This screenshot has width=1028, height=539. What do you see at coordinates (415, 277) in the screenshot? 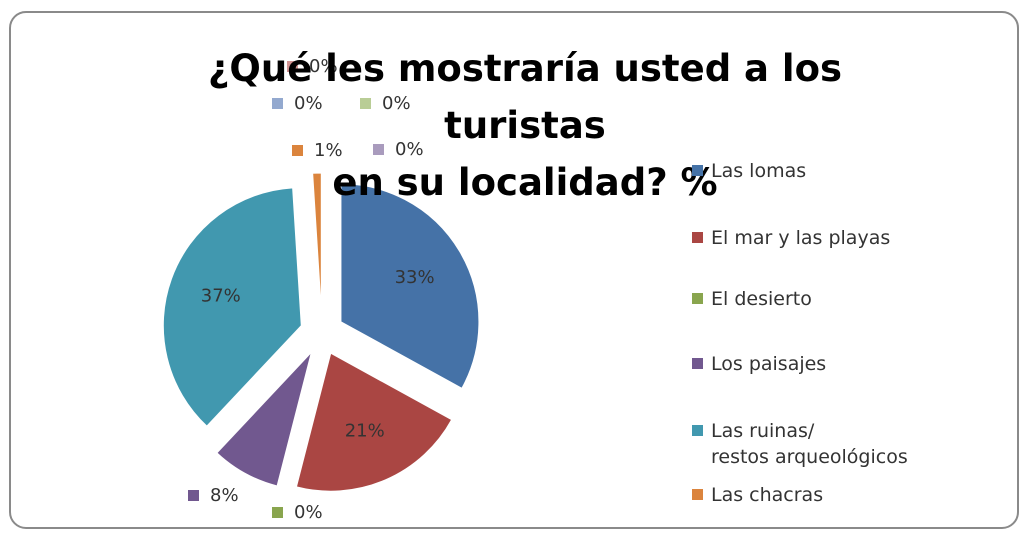
I see `data-label: 33%` at bounding box center [415, 277].